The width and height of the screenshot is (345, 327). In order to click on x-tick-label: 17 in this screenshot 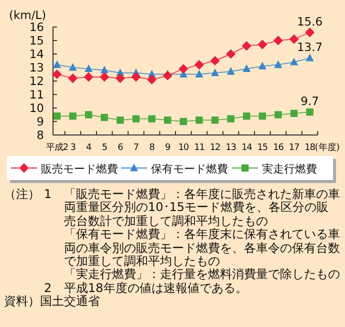, I will do `click(294, 148)`.